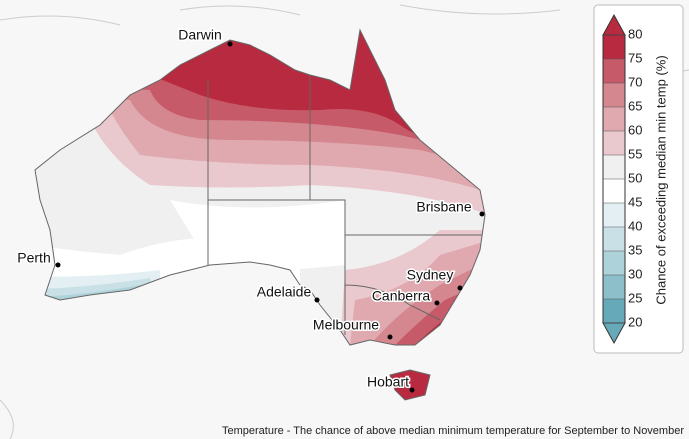 This screenshot has height=439, width=689. What do you see at coordinates (401, 296) in the screenshot?
I see `city-label: Canberra` at bounding box center [401, 296].